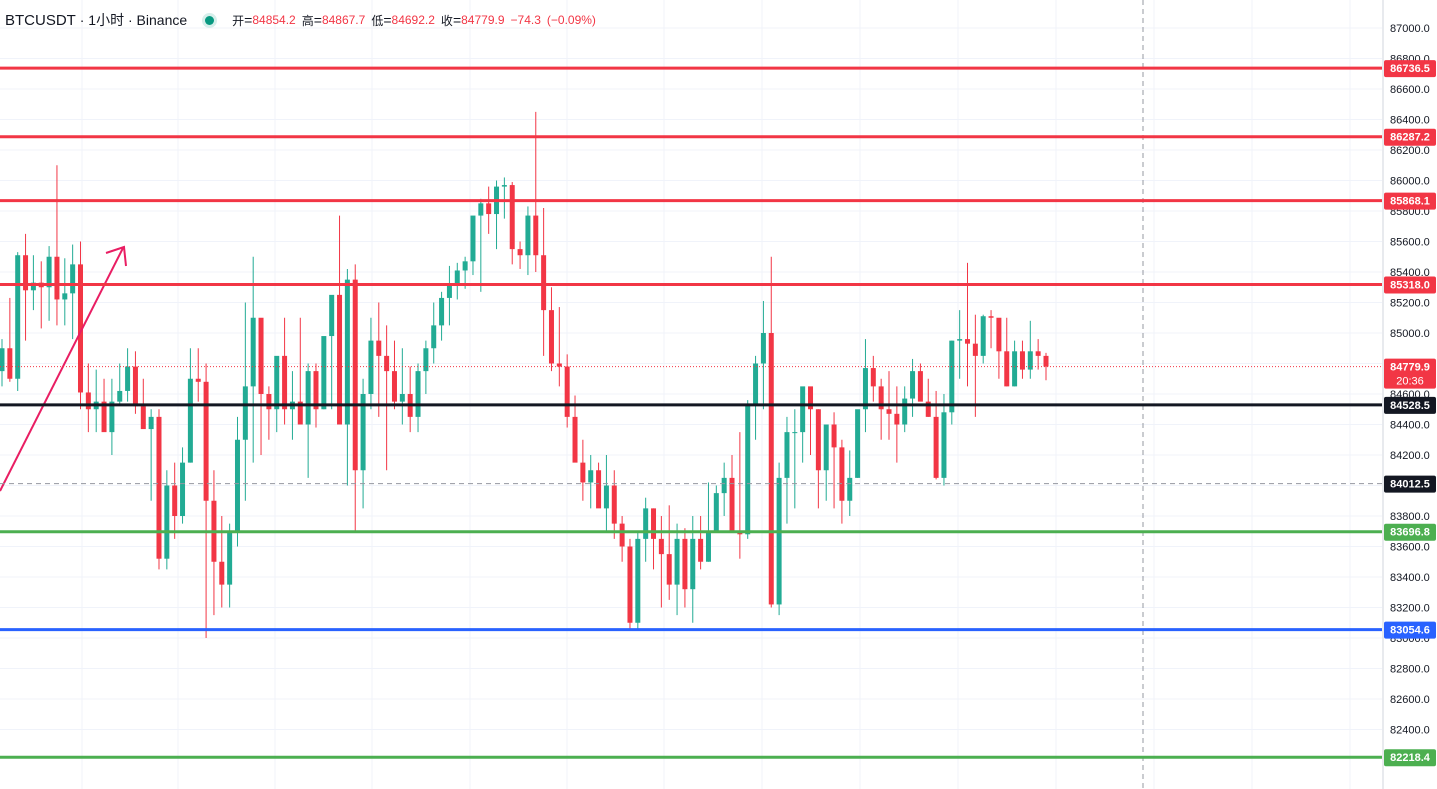 Image resolution: width=1437 pixels, height=789 pixels. What do you see at coordinates (1410, 484) in the screenshot?
I see `crosshair-price-label` at bounding box center [1410, 484].